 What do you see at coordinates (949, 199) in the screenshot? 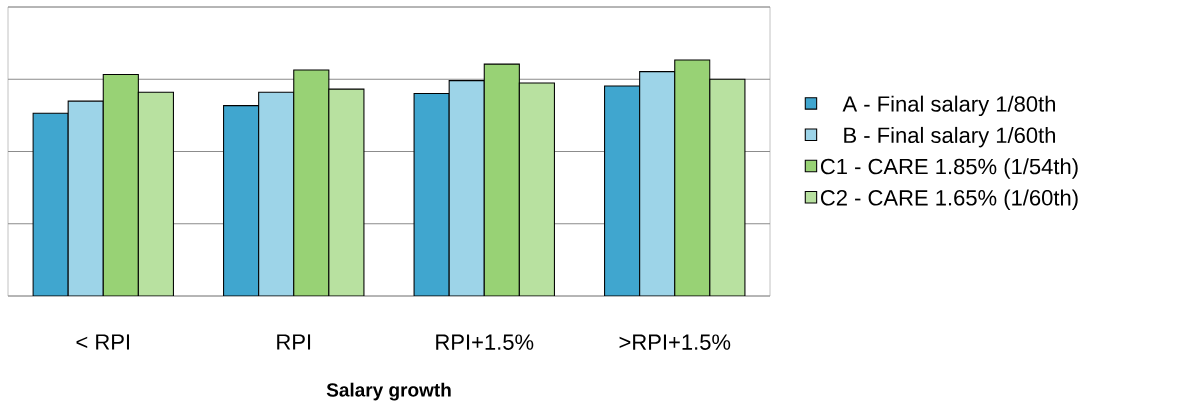
I see `legend-label: C2 - CARE 1.65% (1/60th)` at bounding box center [949, 199].